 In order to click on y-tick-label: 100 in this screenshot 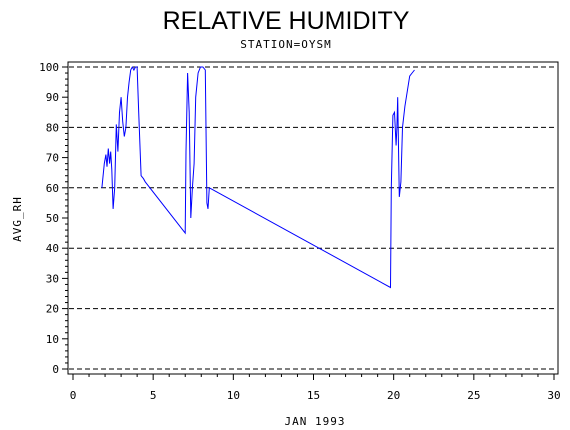, I will do `click(49, 67)`.